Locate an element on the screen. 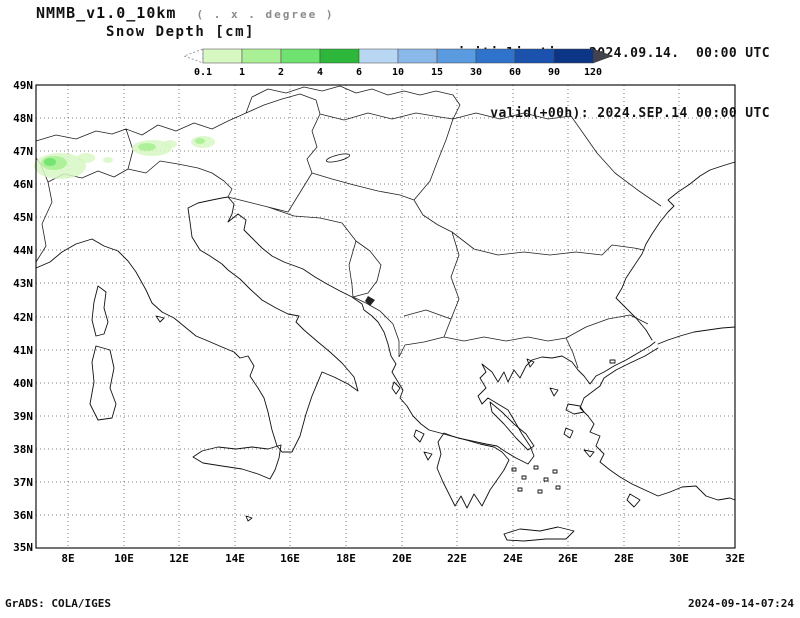 This screenshot has height=618, width=800. colorbar-tick: 30 is located at coordinates (476, 72).